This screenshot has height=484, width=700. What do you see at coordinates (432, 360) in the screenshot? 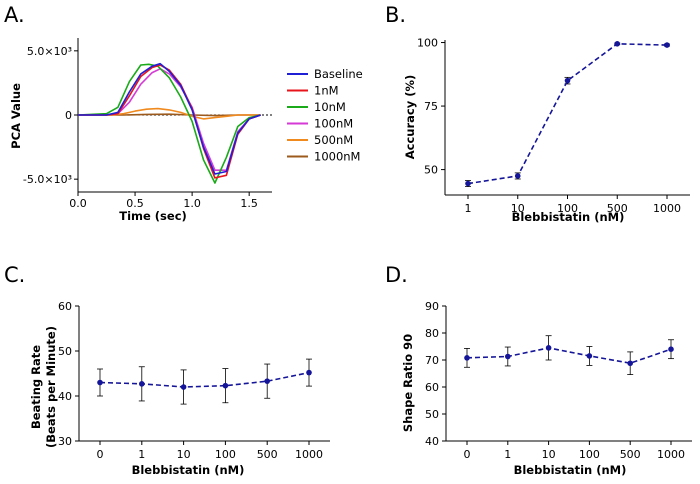
I see `panel-d-y-tick-label: 70` at bounding box center [432, 360].